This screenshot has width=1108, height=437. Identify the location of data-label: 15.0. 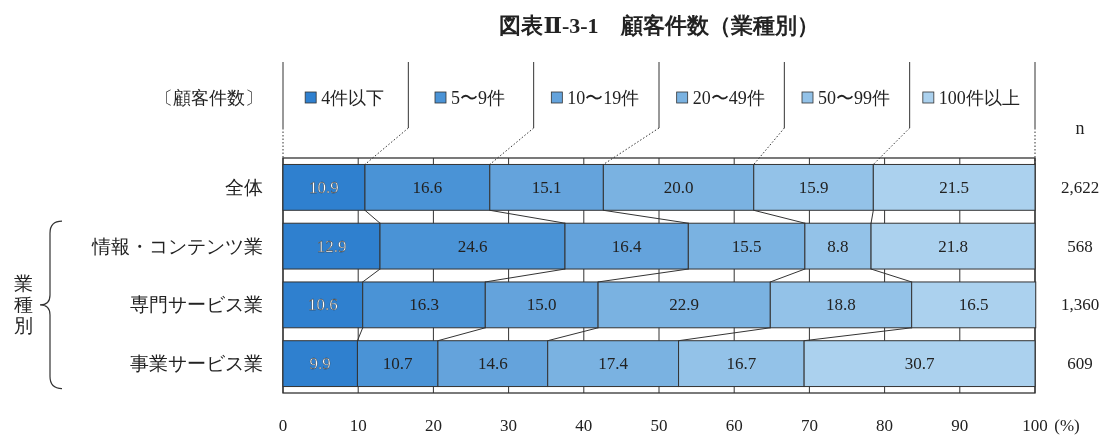
(541, 305).